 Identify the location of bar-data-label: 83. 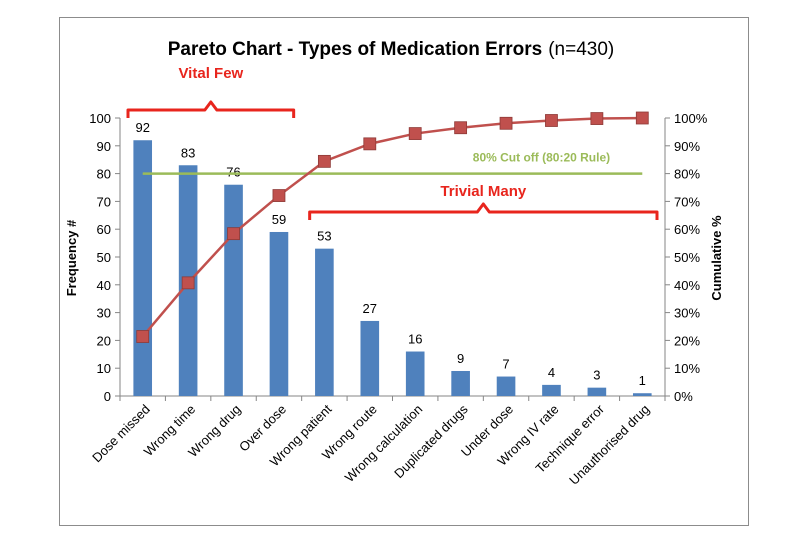
(188, 152).